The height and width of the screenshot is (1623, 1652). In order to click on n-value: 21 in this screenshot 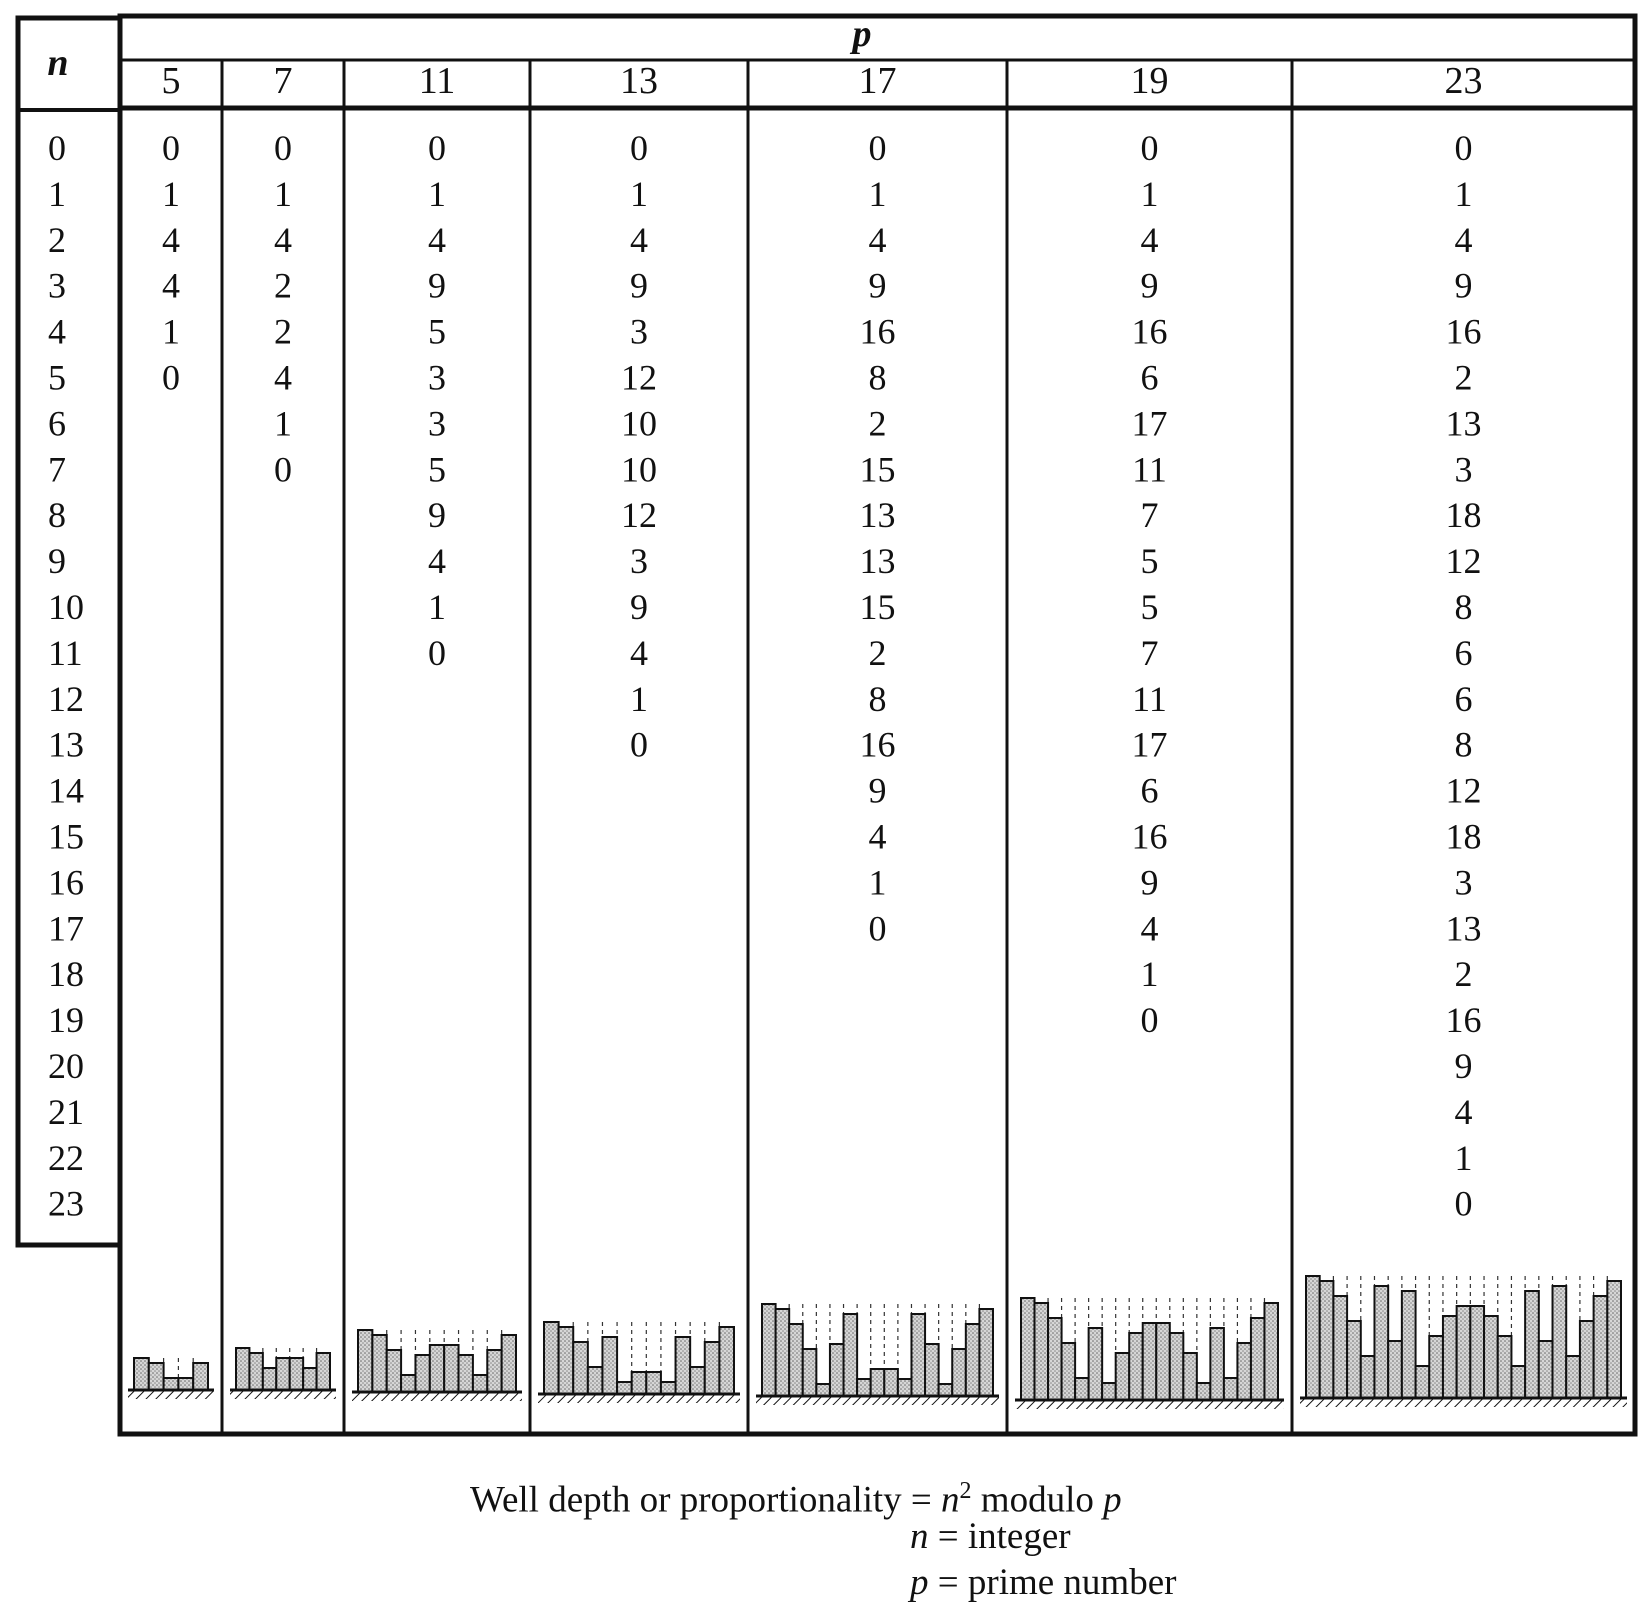, I will do `click(66, 1112)`.